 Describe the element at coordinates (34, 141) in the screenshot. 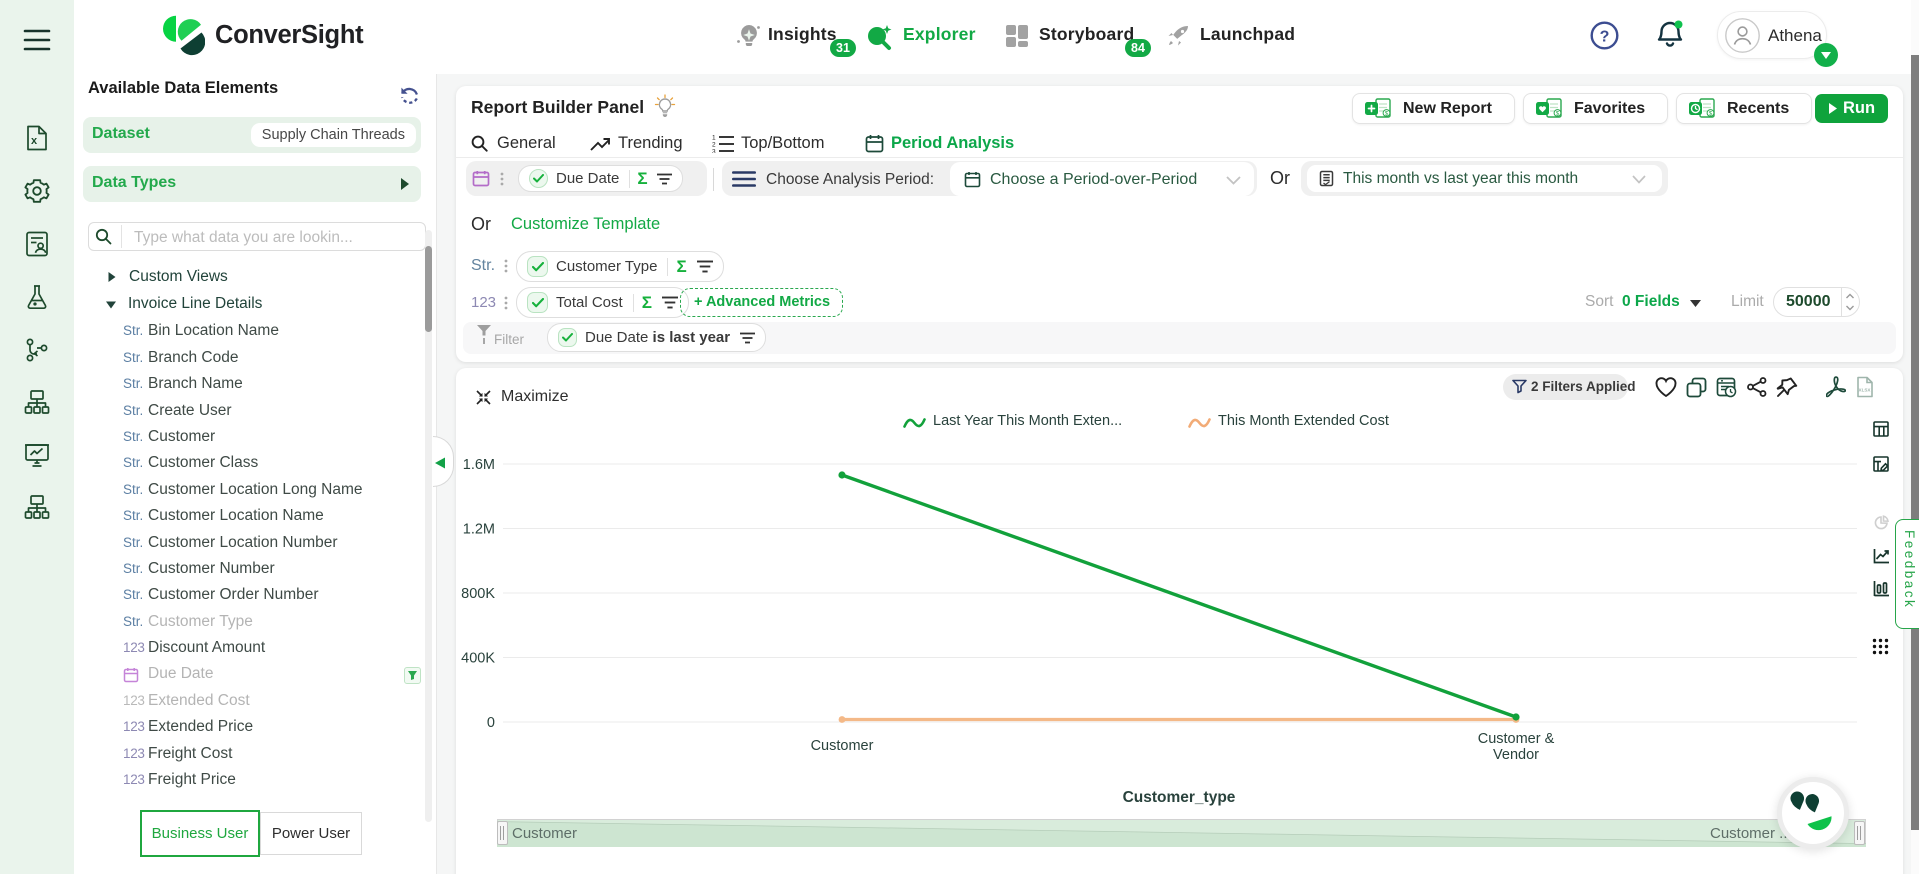

I see `svg-text: x` at that location.